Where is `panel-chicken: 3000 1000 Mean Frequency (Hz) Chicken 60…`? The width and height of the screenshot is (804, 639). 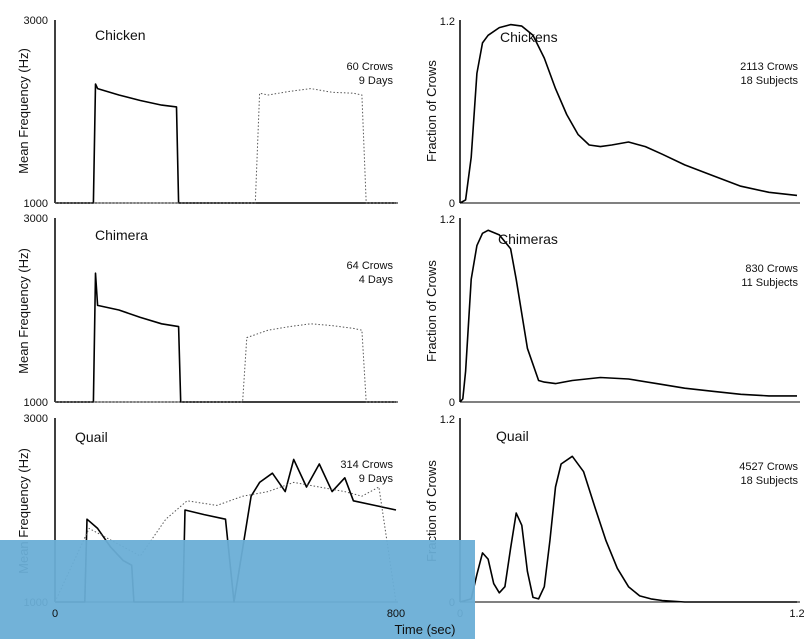
panel-chicken: 3000 1000 Mean Frequency (Hz) Chicken 60… is located at coordinates (207, 112).